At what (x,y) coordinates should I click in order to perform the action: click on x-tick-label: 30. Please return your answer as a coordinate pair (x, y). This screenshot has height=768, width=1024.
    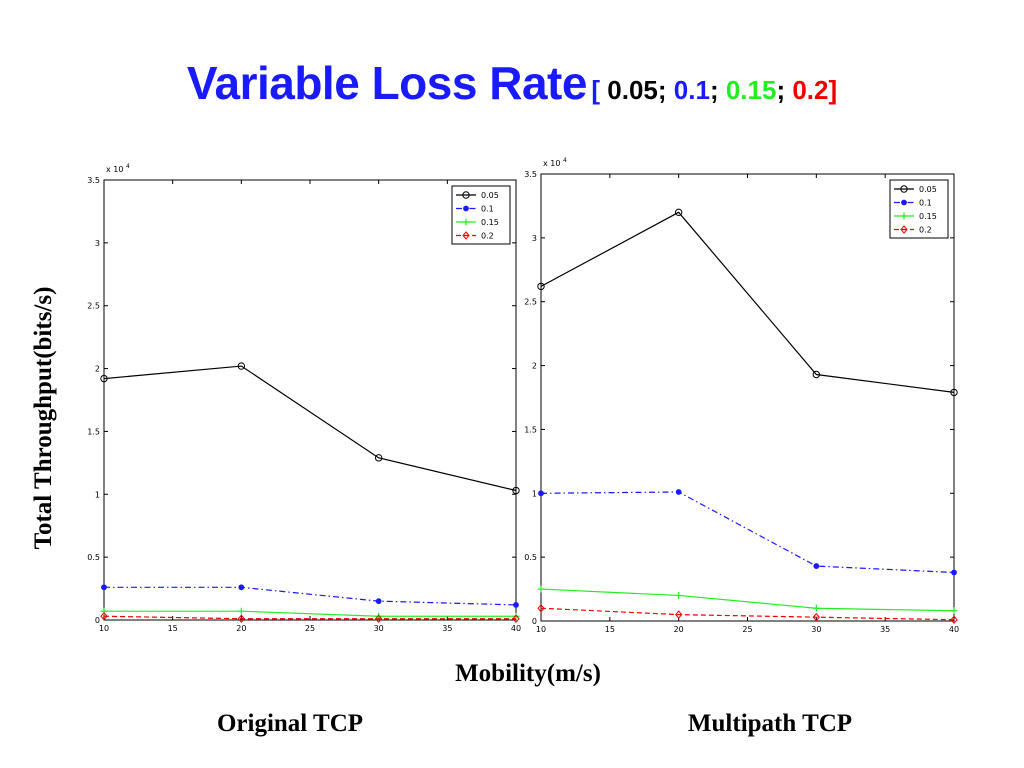
    Looking at the image, I should click on (816, 629).